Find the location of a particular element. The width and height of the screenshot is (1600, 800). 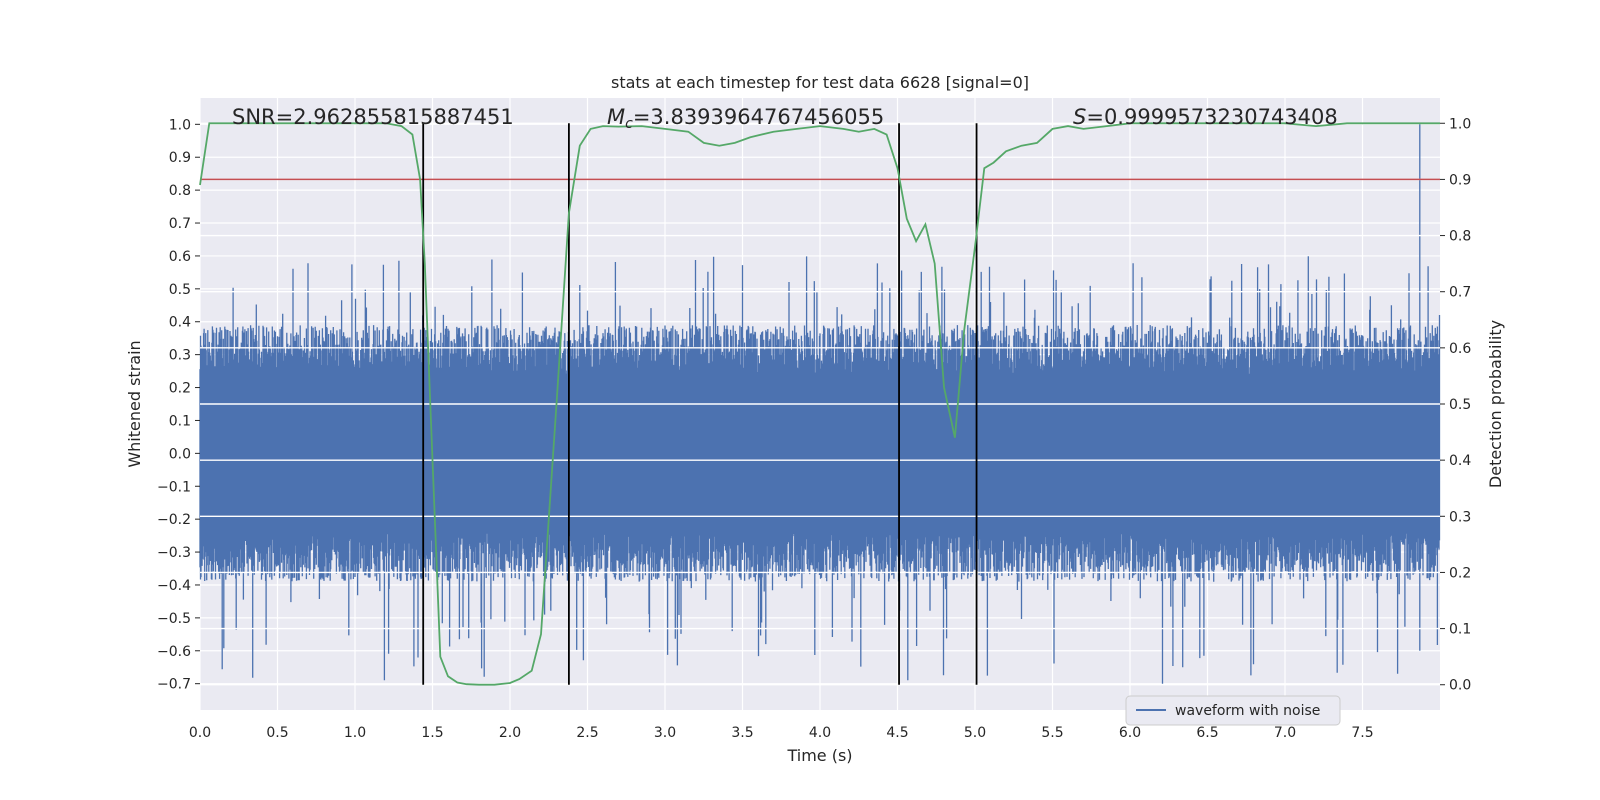

x-tick-label: 1.5 is located at coordinates (432, 733).